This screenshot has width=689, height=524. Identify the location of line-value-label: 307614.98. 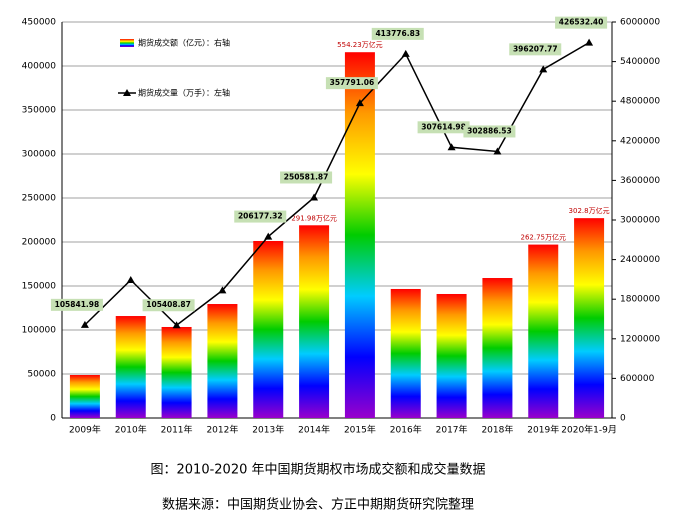
(443, 126).